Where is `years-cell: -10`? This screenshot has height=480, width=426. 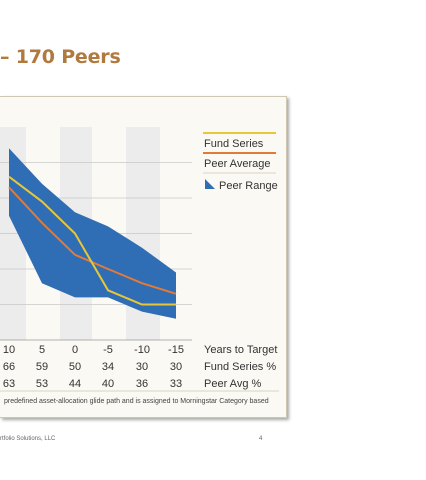 years-cell: -10 is located at coordinates (142, 350).